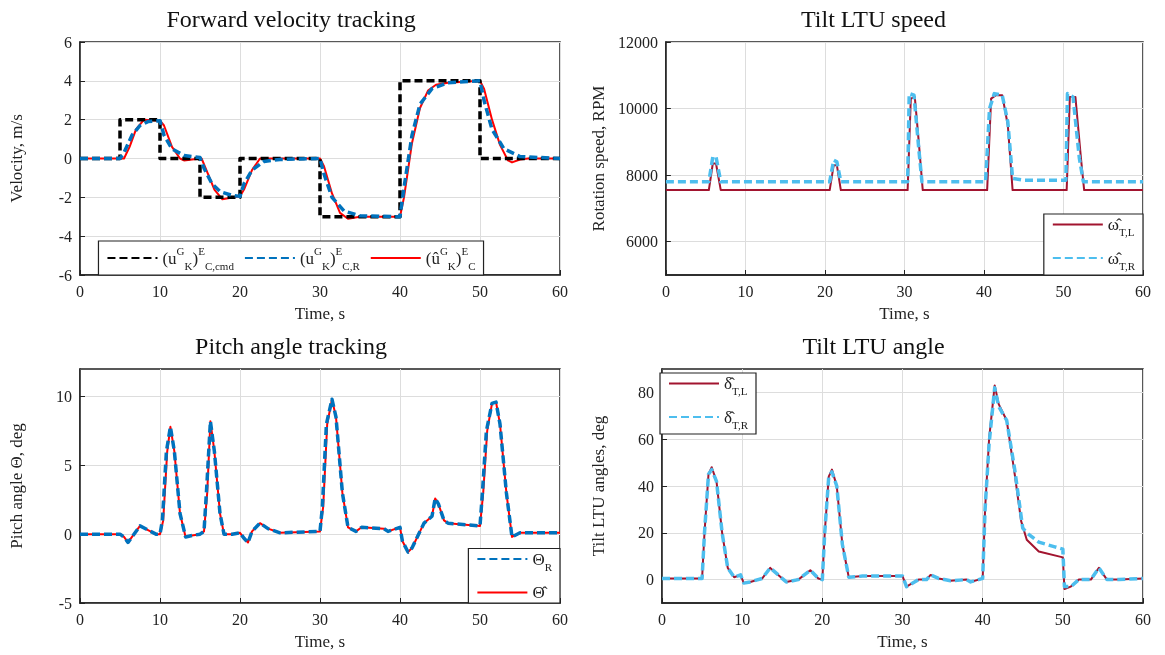  I want to click on y-tick-label: -6, so click(65, 275).